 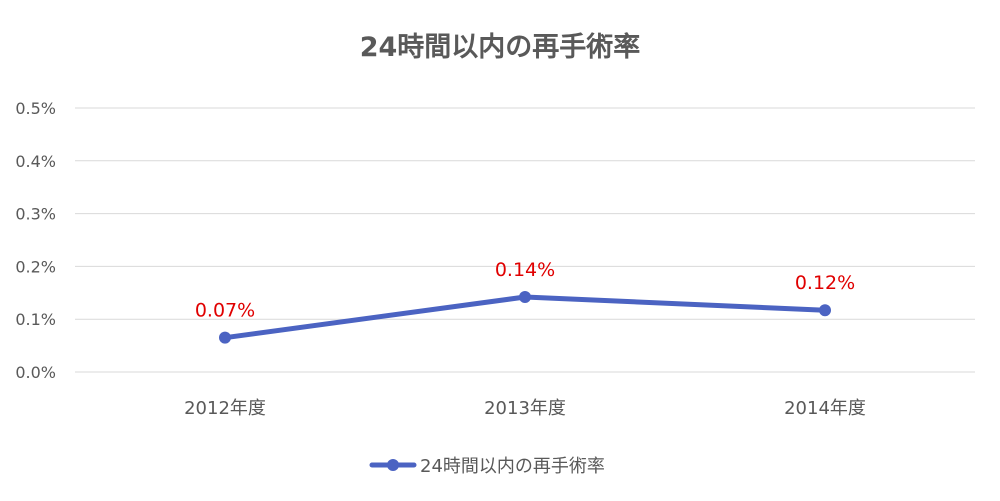 What do you see at coordinates (825, 408) in the screenshot?
I see `x-tick-label: 2014年度` at bounding box center [825, 408].